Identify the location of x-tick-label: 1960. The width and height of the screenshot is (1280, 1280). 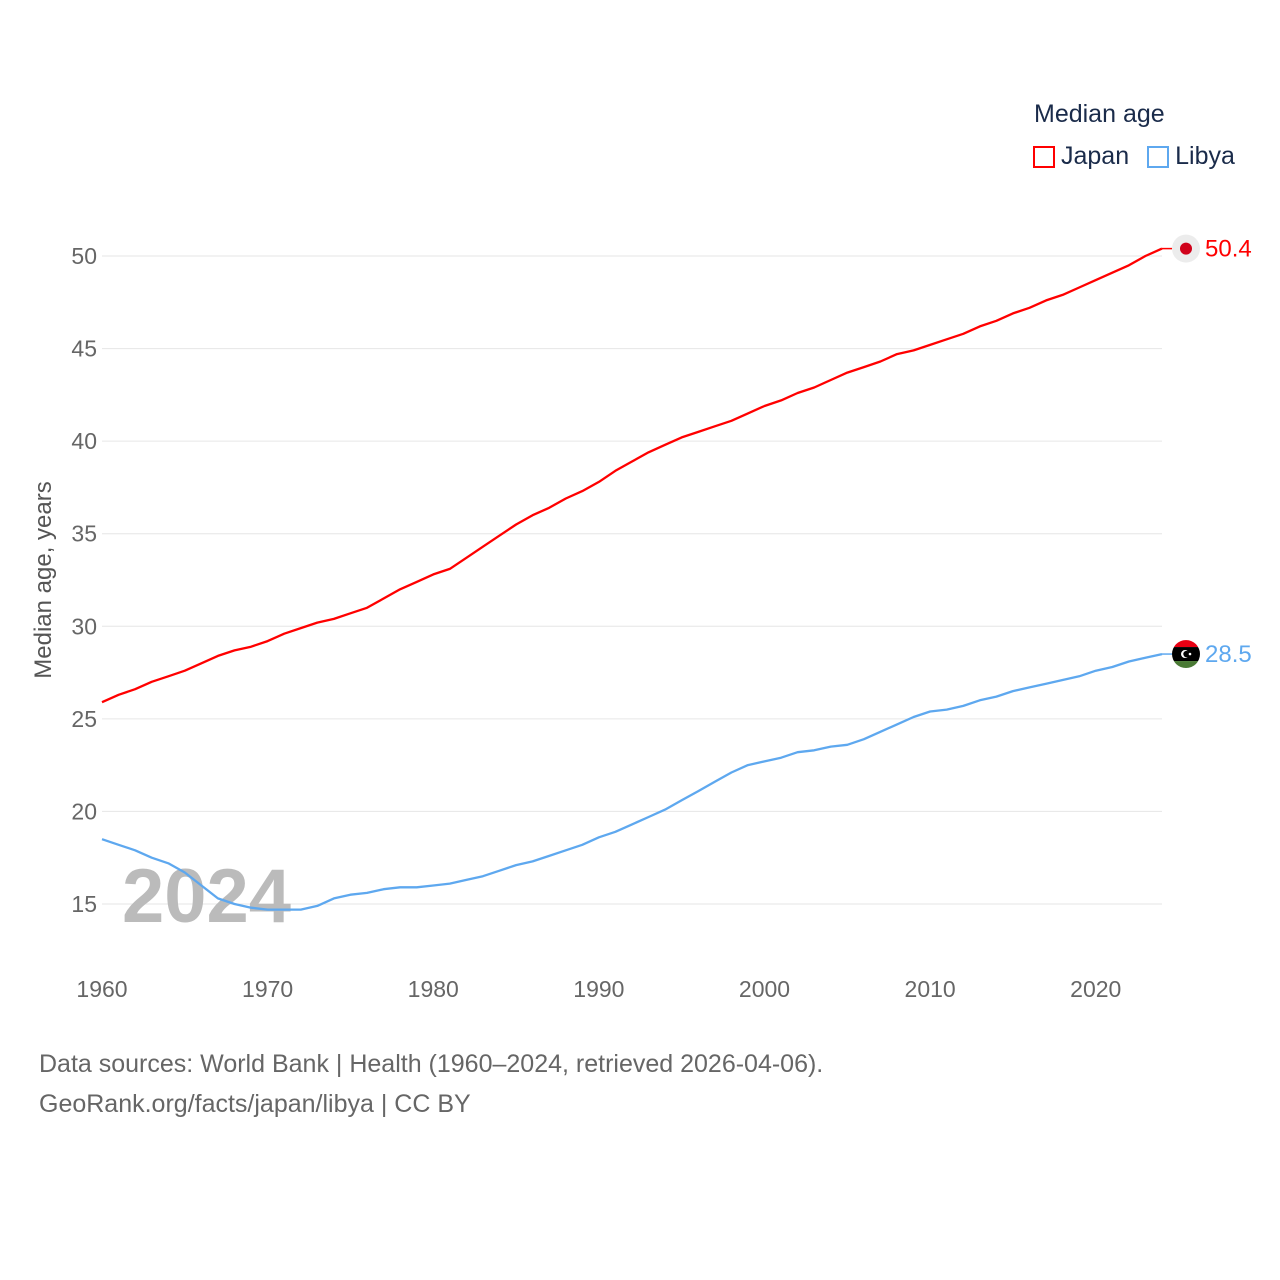
(101, 989).